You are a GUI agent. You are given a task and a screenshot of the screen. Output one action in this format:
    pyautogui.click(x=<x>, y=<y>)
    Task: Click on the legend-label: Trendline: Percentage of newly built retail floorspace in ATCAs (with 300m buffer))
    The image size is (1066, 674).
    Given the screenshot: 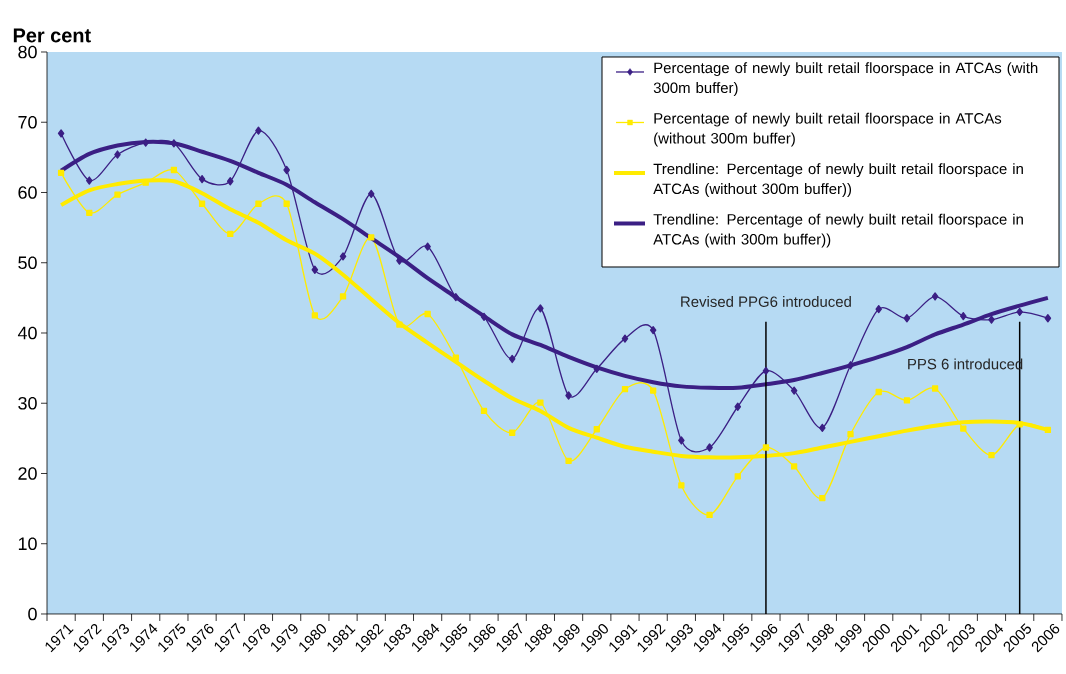 What is the action you would take?
    pyautogui.click(x=838, y=230)
    